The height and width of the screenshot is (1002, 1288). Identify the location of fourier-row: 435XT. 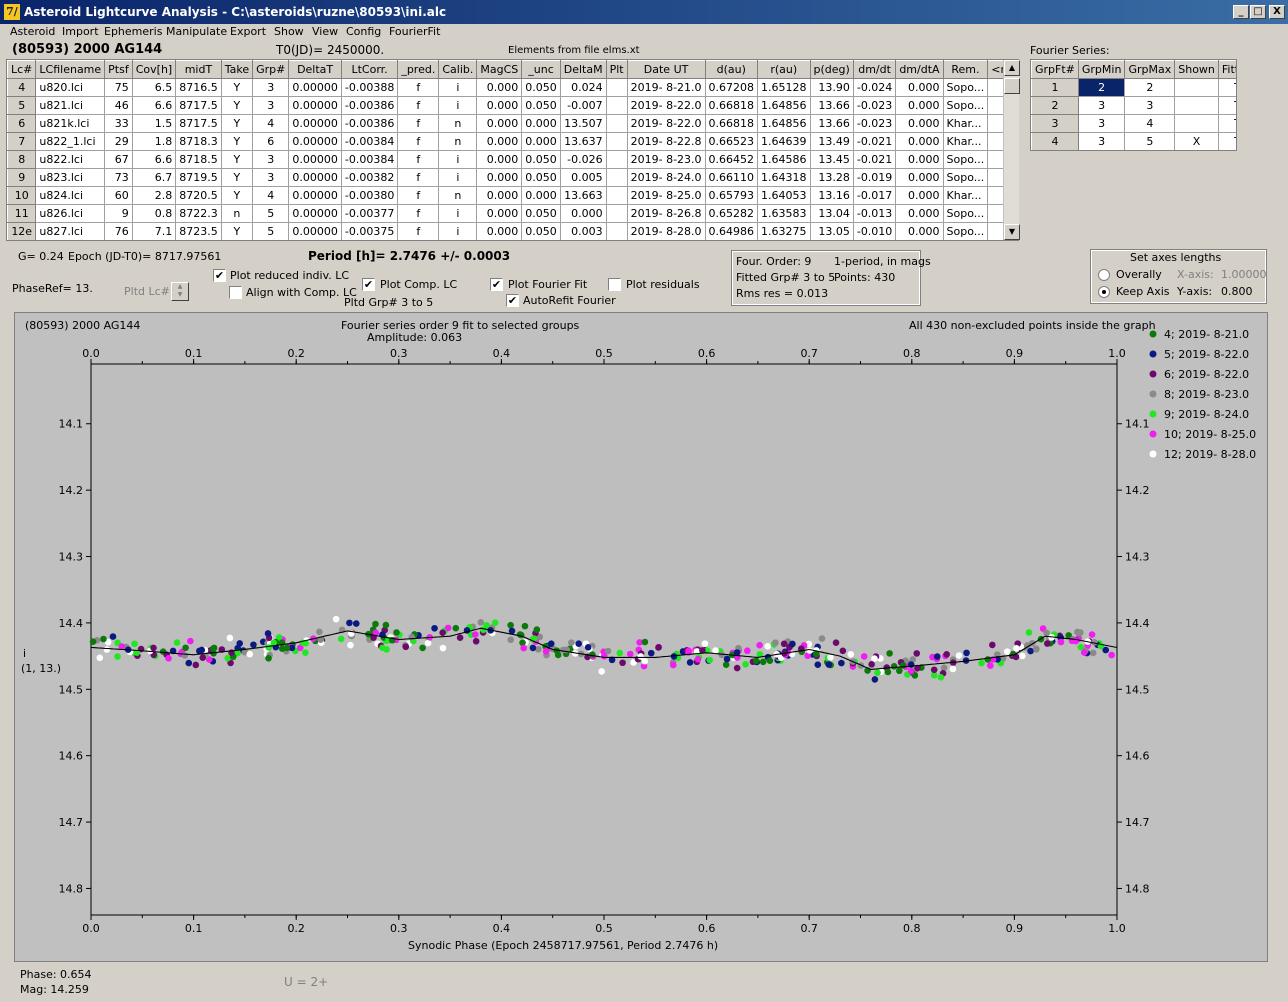
(1133, 141).